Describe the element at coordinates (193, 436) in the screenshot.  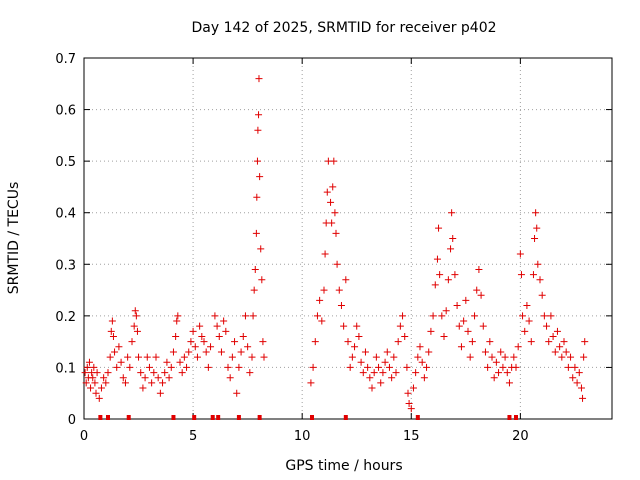
I see `x-tick-label: 5` at that location.